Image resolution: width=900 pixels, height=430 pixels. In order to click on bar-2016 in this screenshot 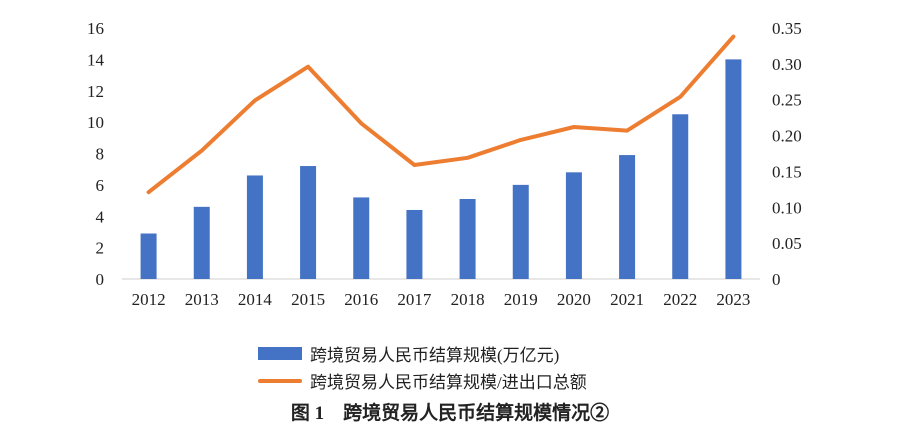, I will do `click(361, 238)`.